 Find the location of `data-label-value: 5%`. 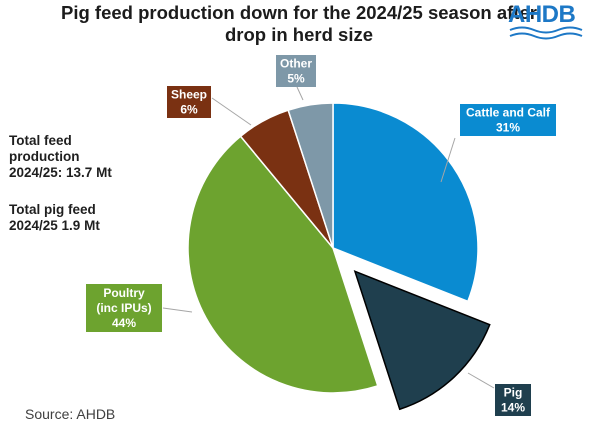

data-label-value: 5% is located at coordinates (296, 79).